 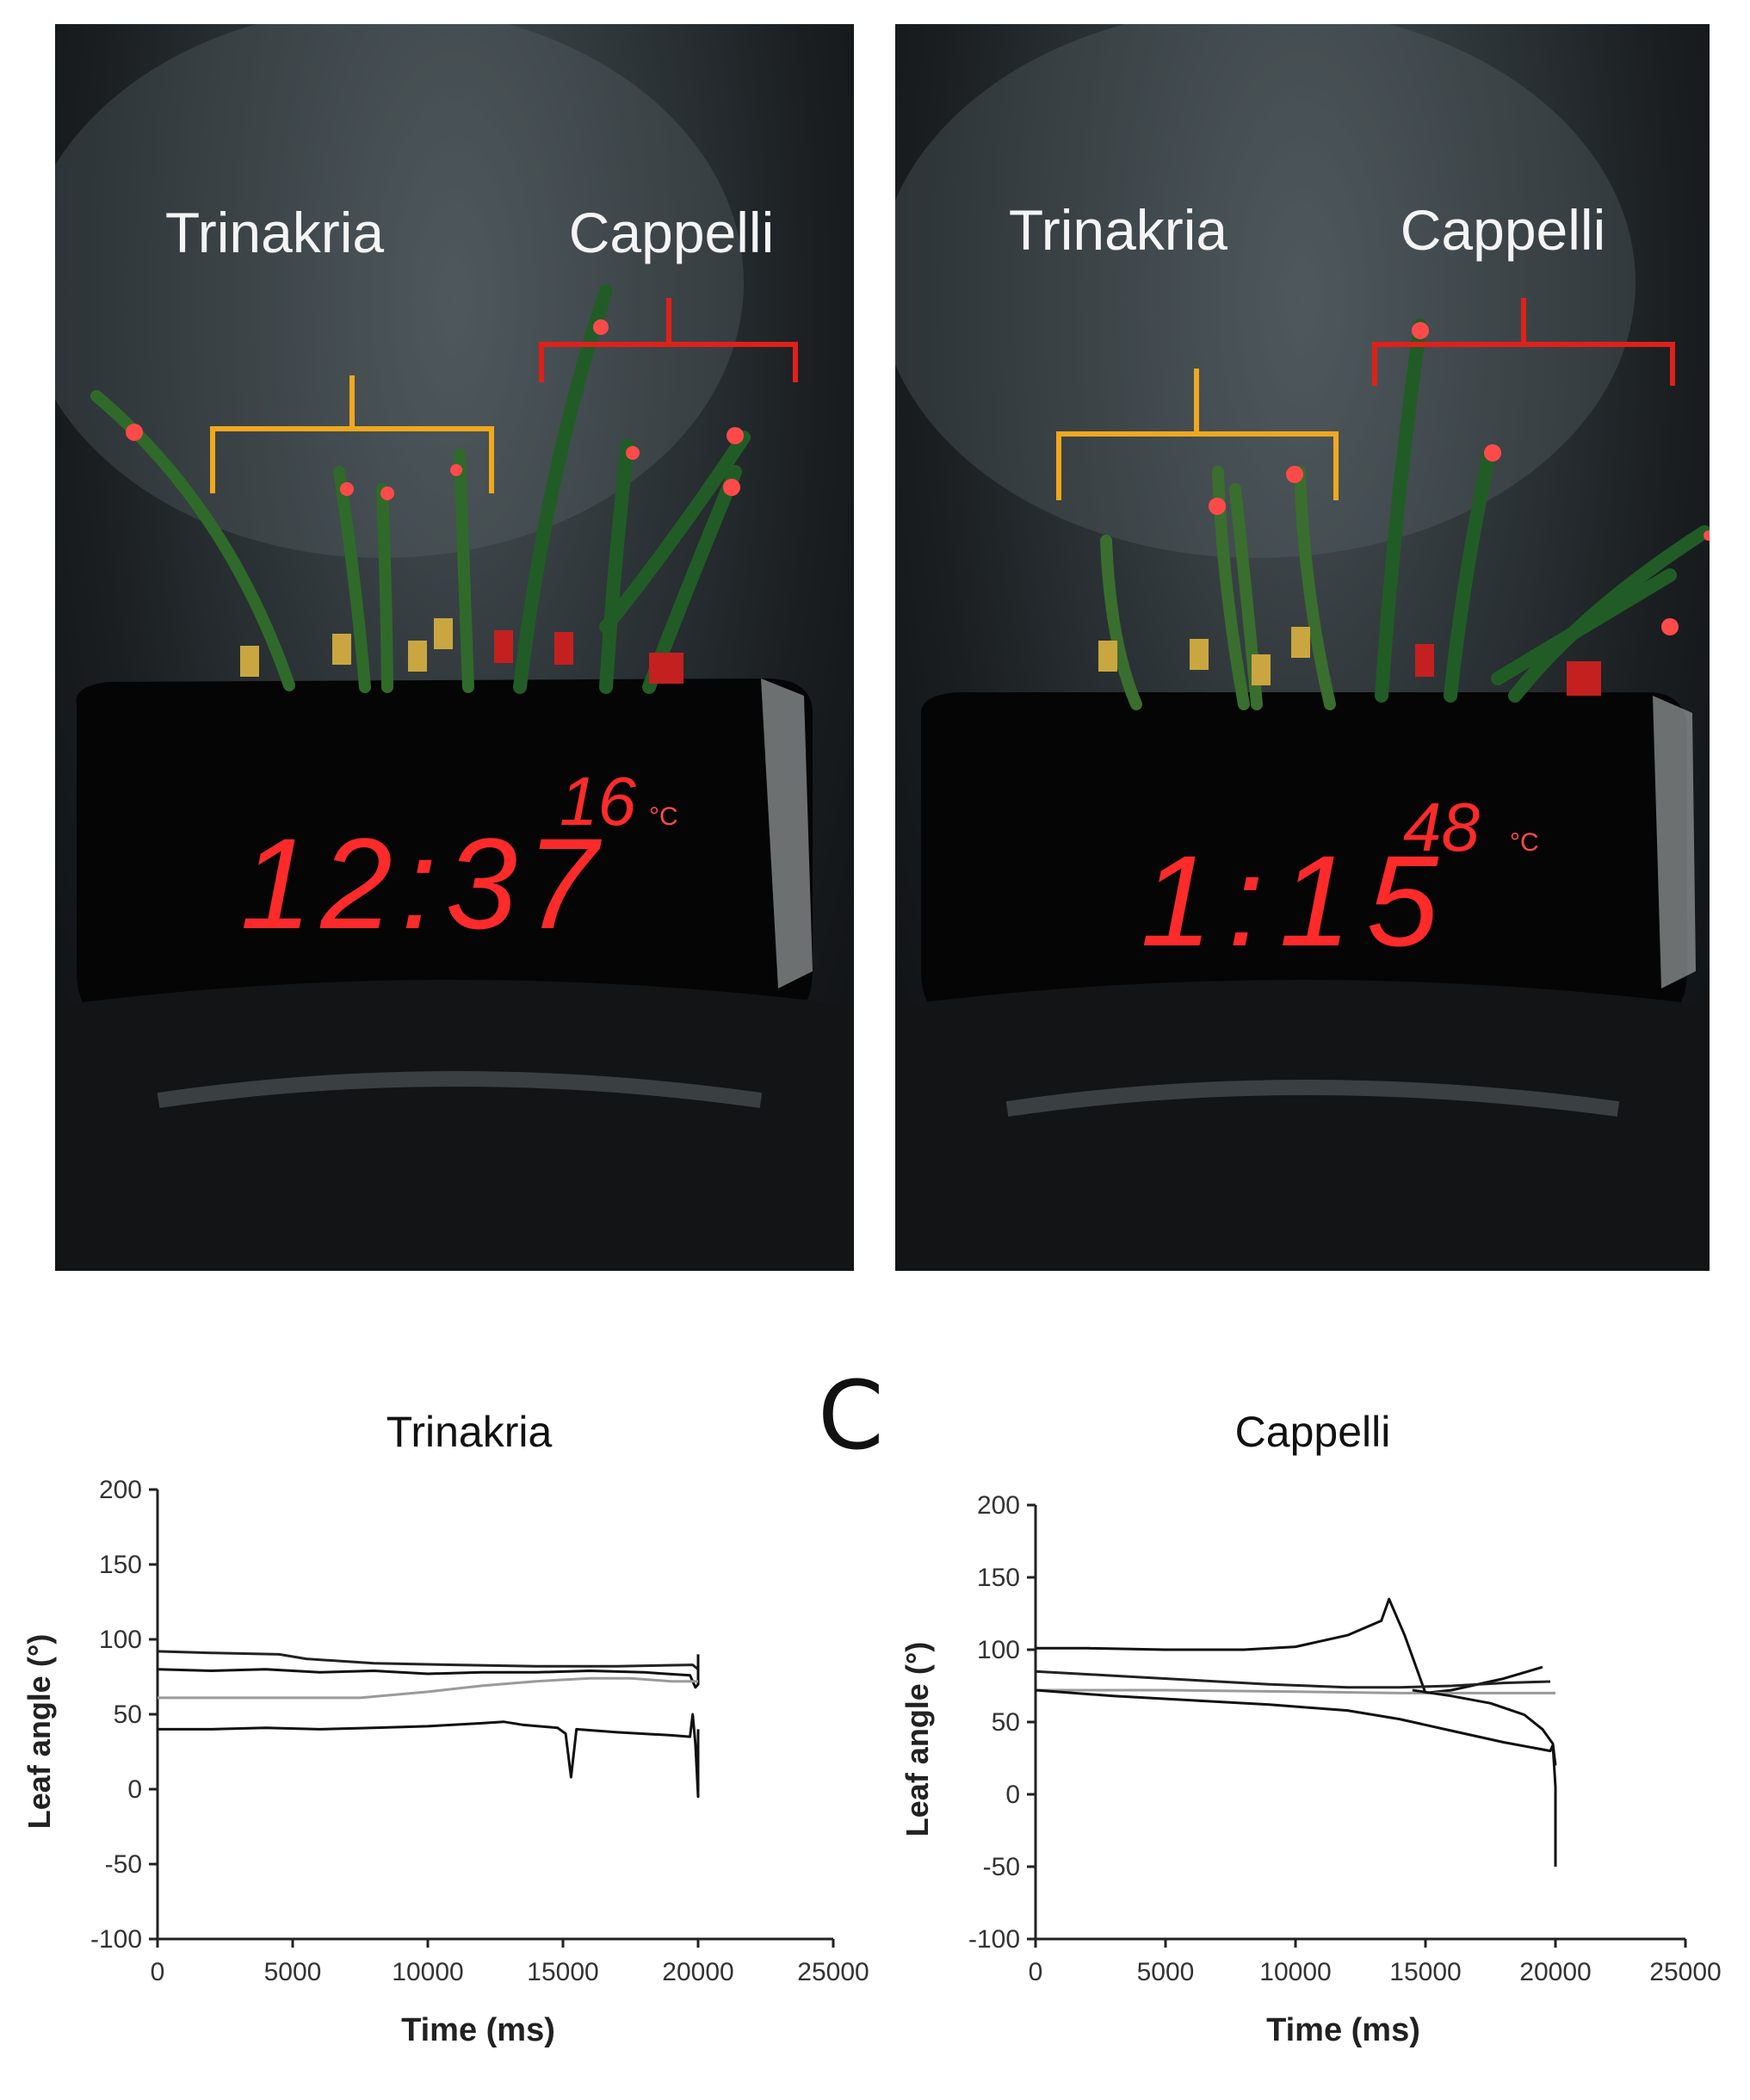 What do you see at coordinates (1297, 900) in the screenshot?
I see `clock-time: 1:15` at bounding box center [1297, 900].